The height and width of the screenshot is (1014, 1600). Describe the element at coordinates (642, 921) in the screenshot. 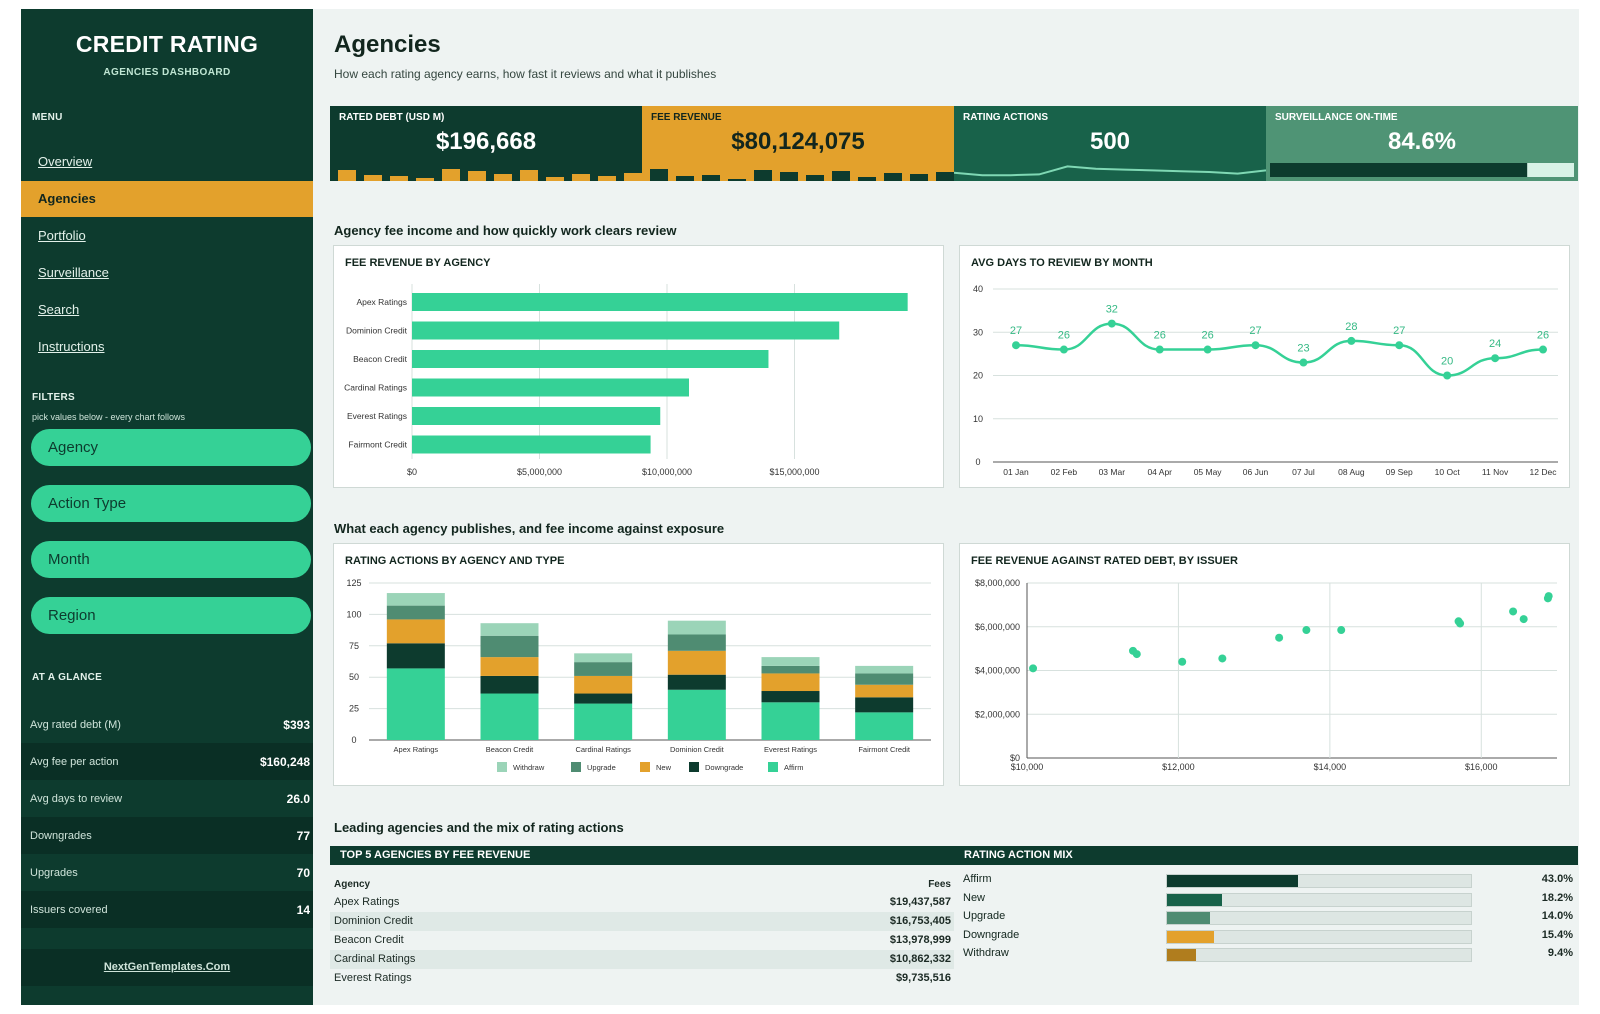

I see `table-row: Dominion Credit $16,753,405` at that location.